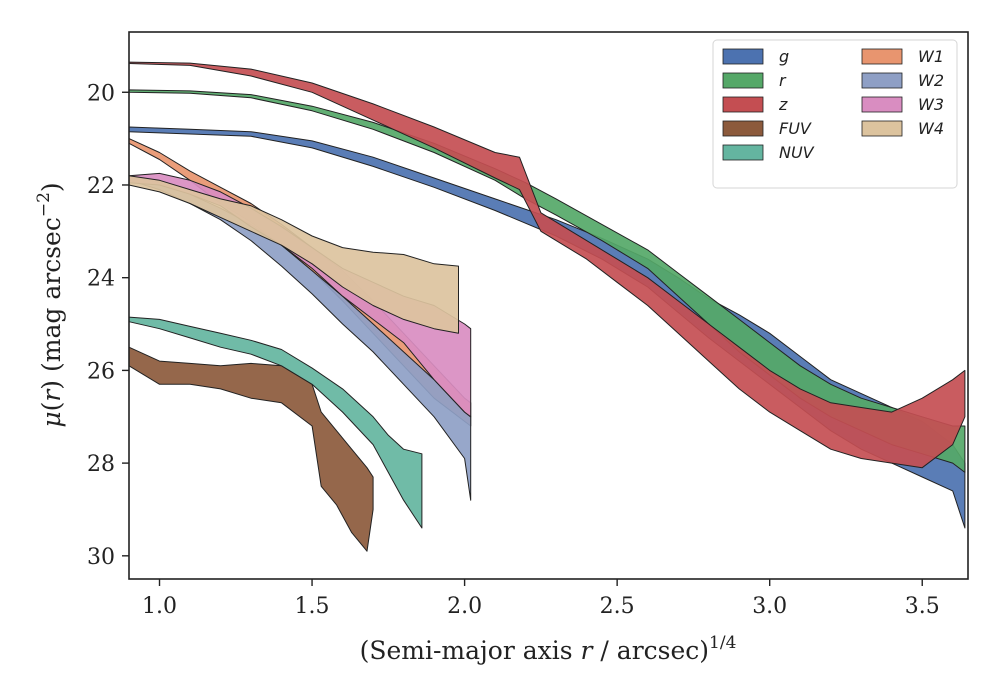  I want to click on x-axis-label-sup: 1/4, so click(722, 643).